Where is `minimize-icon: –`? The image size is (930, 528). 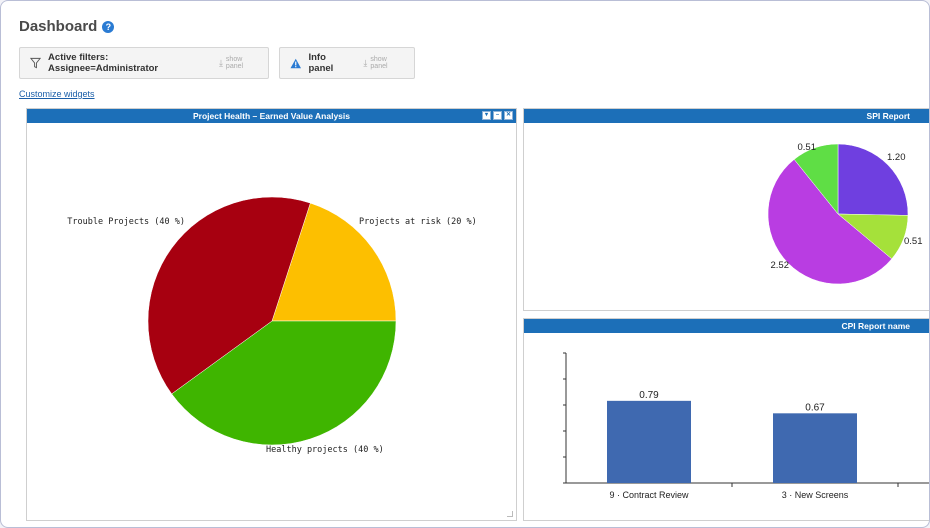 minimize-icon: – is located at coordinates (497, 115).